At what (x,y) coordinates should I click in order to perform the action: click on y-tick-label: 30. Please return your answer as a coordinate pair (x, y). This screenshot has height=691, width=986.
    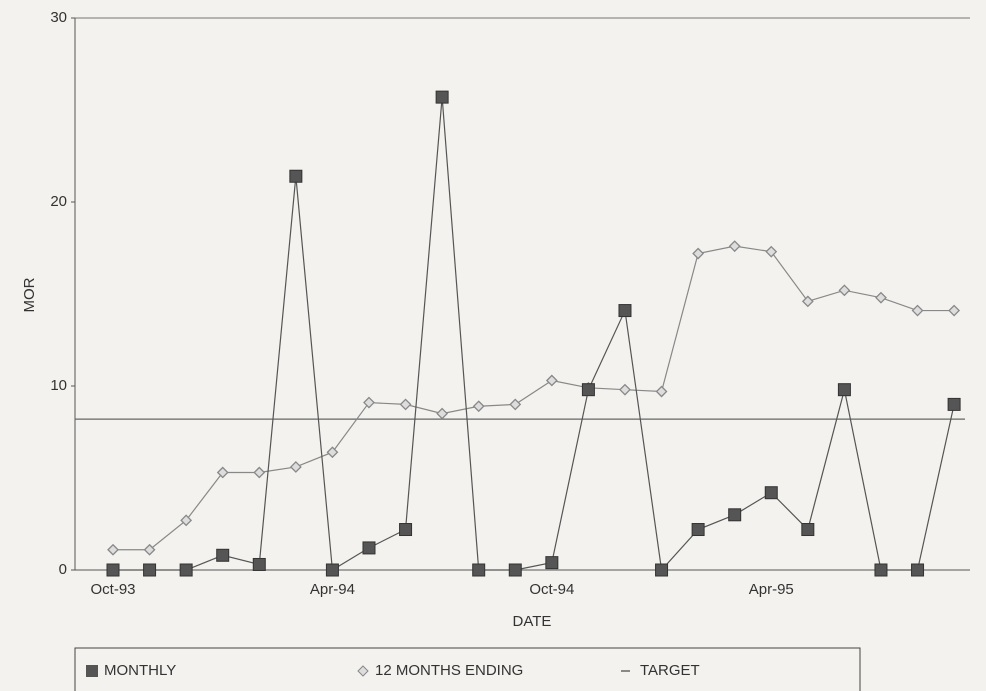
    Looking at the image, I should click on (58, 17).